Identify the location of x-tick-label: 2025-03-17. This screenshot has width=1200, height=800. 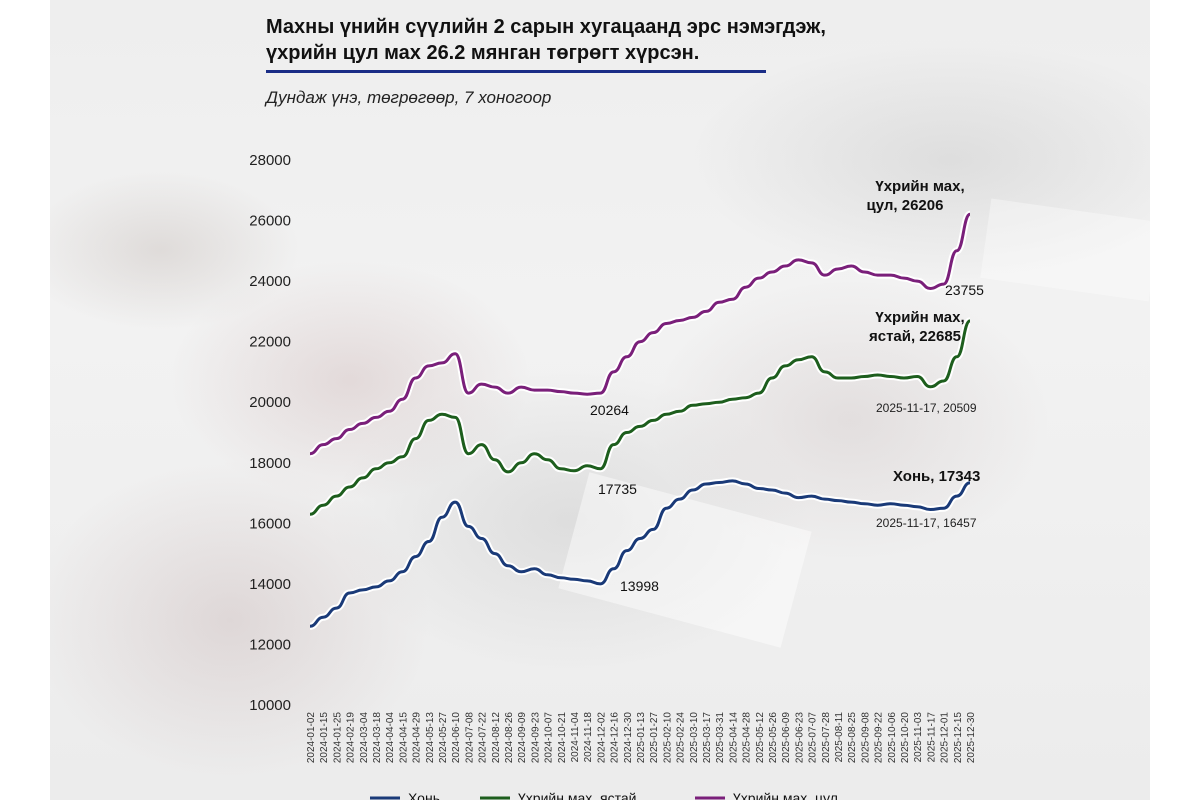
(707, 738).